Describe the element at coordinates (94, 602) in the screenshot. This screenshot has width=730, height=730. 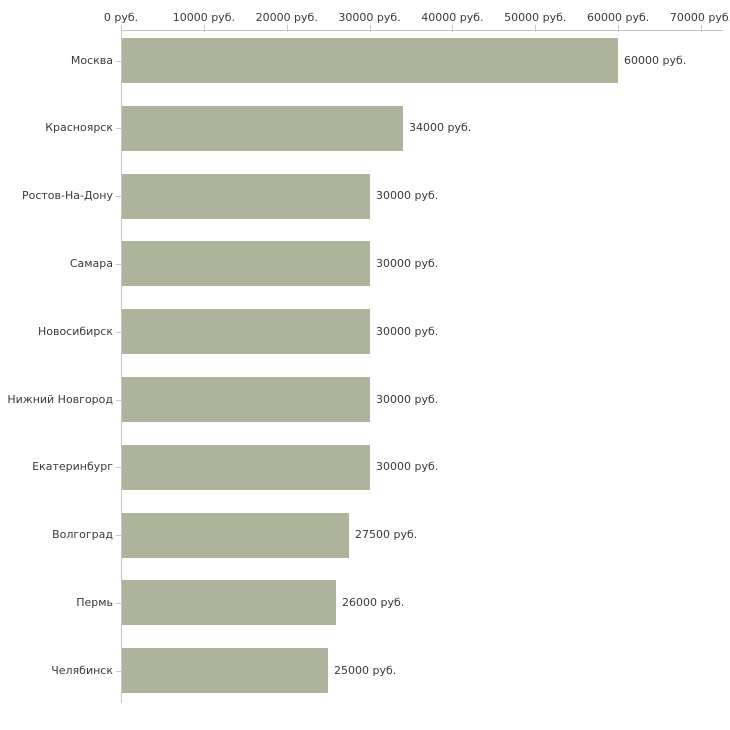
I see `category-label: Пермь` at that location.